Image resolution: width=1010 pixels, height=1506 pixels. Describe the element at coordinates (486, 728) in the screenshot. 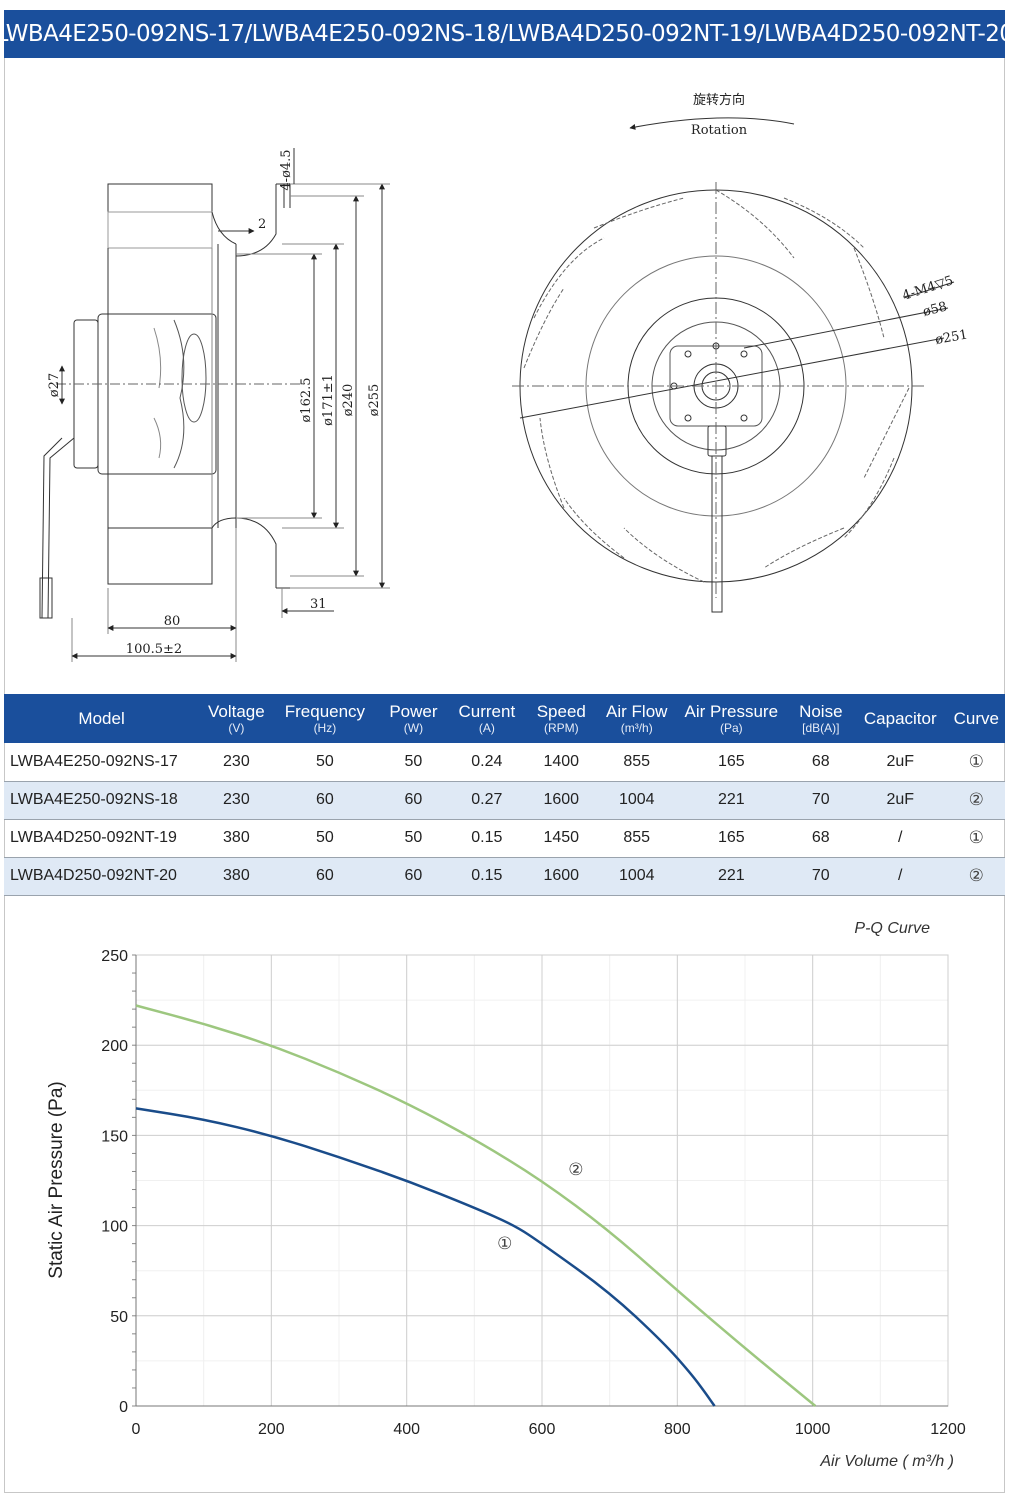

I see `col-header-unit: (A)` at that location.